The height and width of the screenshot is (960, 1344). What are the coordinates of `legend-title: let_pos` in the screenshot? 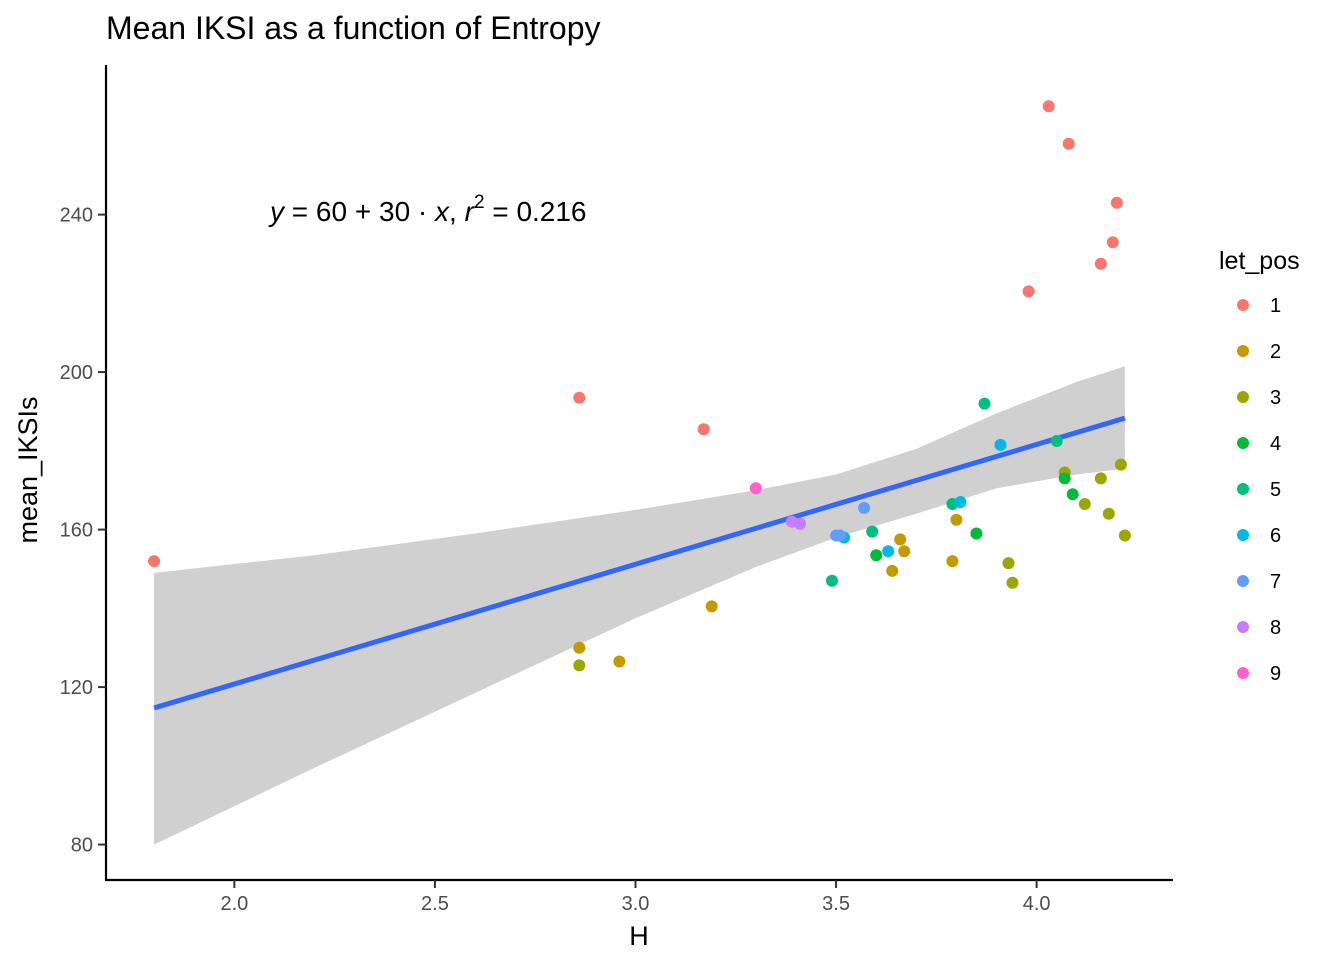 It's located at (1259, 261).